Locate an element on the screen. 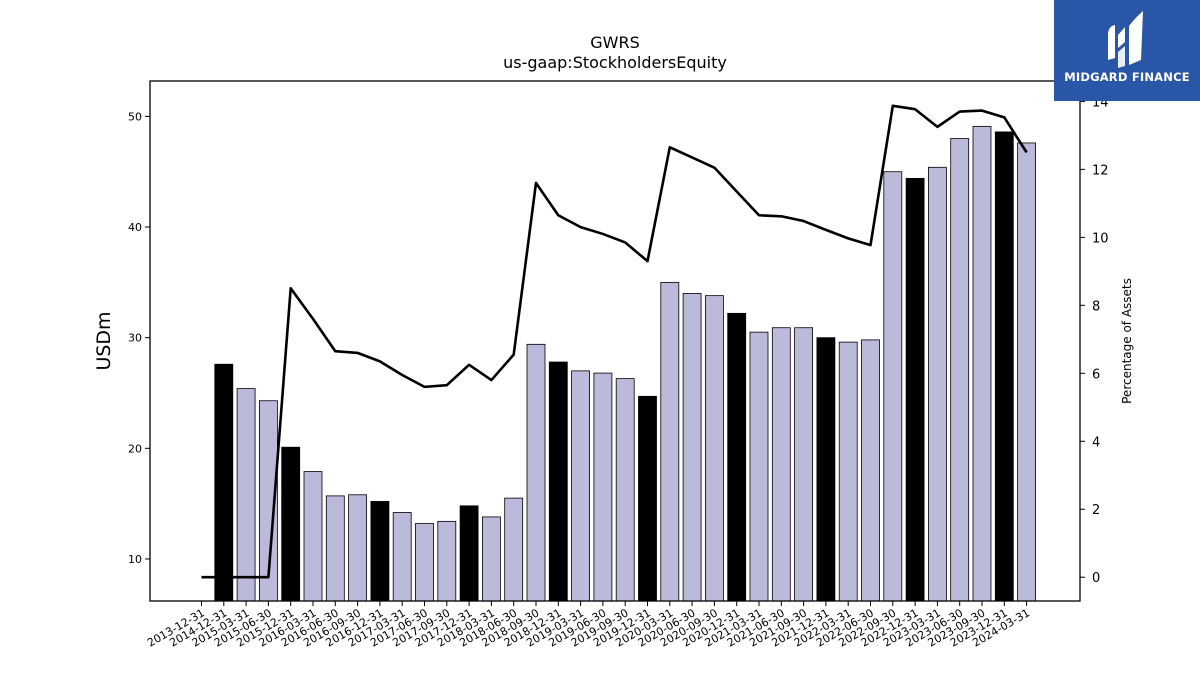 The image size is (1200, 675). y-axis-left: 10 20 30 40 50 is located at coordinates (139, 338).